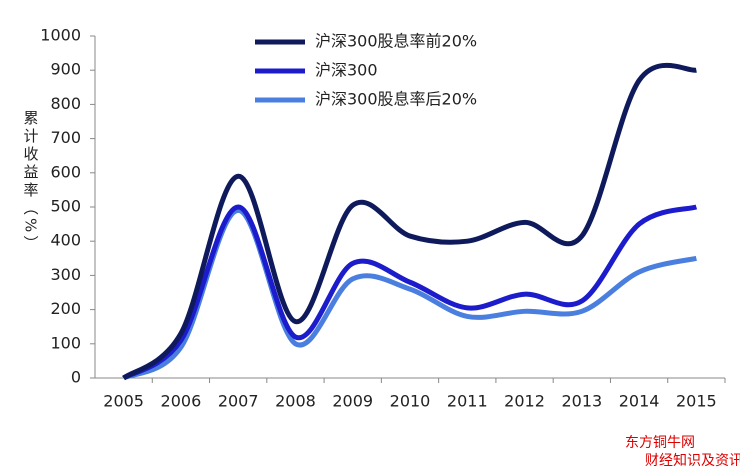 This screenshot has height=473, width=740. I want to click on x-tick-label: 2013, so click(581, 401).